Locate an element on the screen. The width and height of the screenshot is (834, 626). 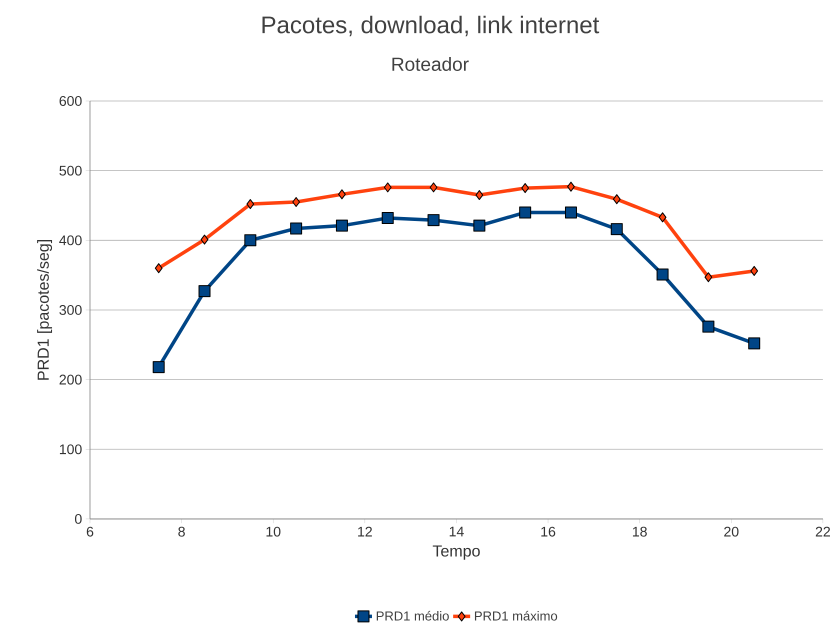
x-tick-label: 18 is located at coordinates (639, 531).